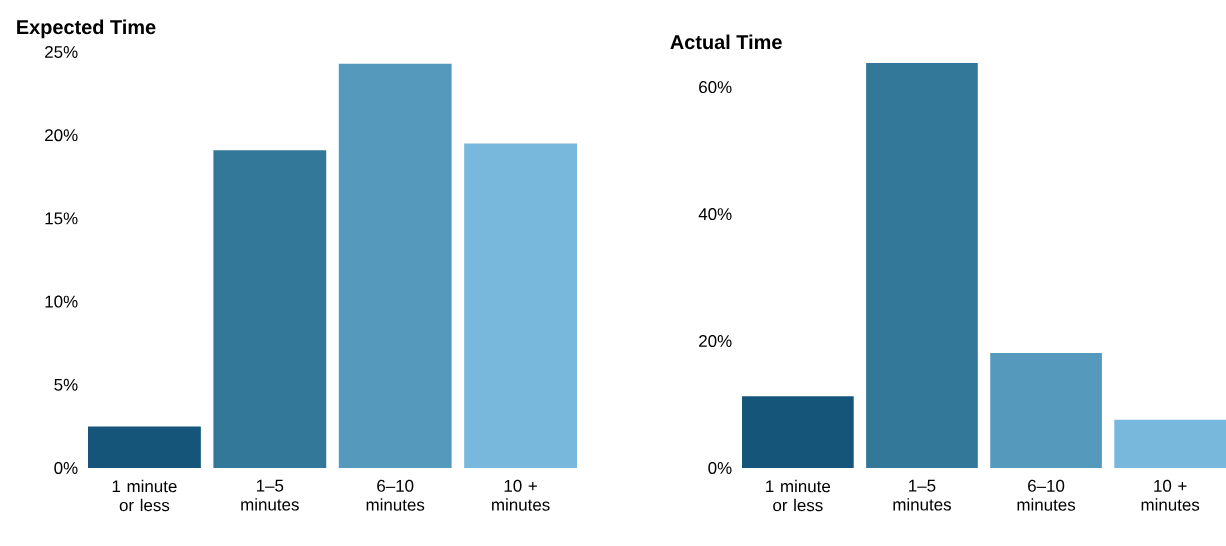 This screenshot has width=1226, height=546. I want to click on y-tick-label: 10%, so click(61, 301).